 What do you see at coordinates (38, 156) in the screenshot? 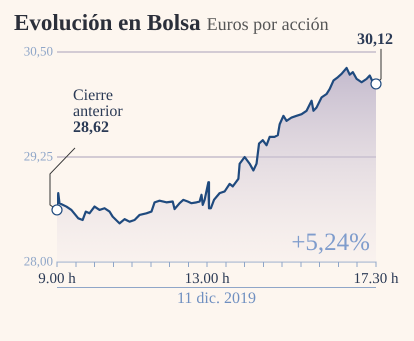
I see `y-tick-label: 29,25` at bounding box center [38, 156].